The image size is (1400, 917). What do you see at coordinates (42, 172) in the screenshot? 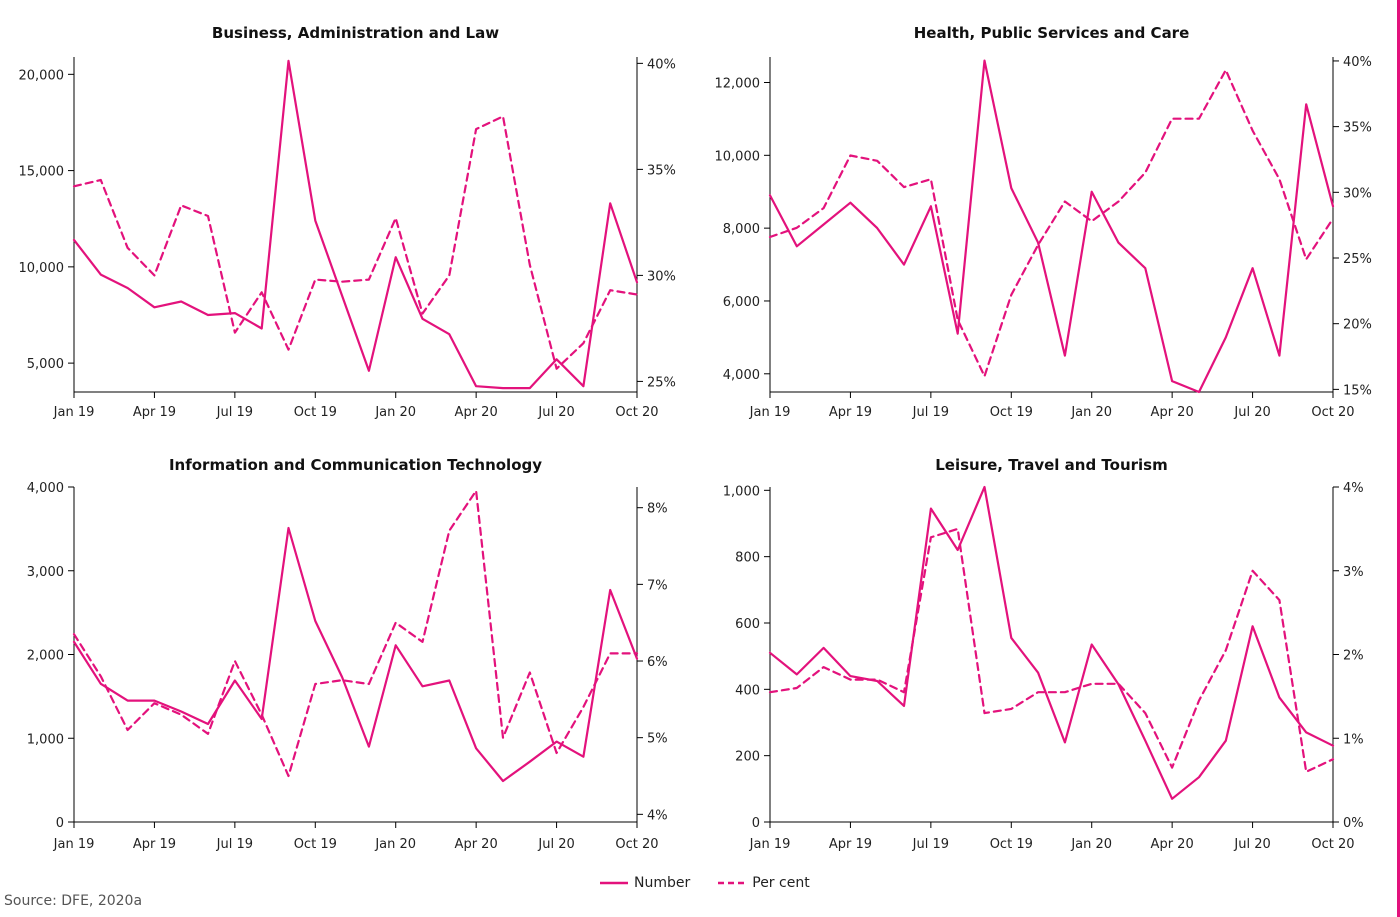
I see `y-left-tick-label: 15,000` at bounding box center [42, 172].